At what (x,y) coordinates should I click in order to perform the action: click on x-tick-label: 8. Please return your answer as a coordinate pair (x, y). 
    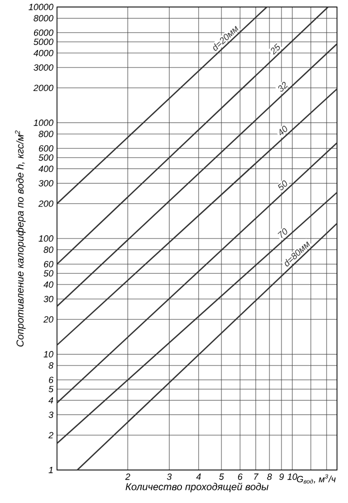
    Looking at the image, I should click on (269, 477).